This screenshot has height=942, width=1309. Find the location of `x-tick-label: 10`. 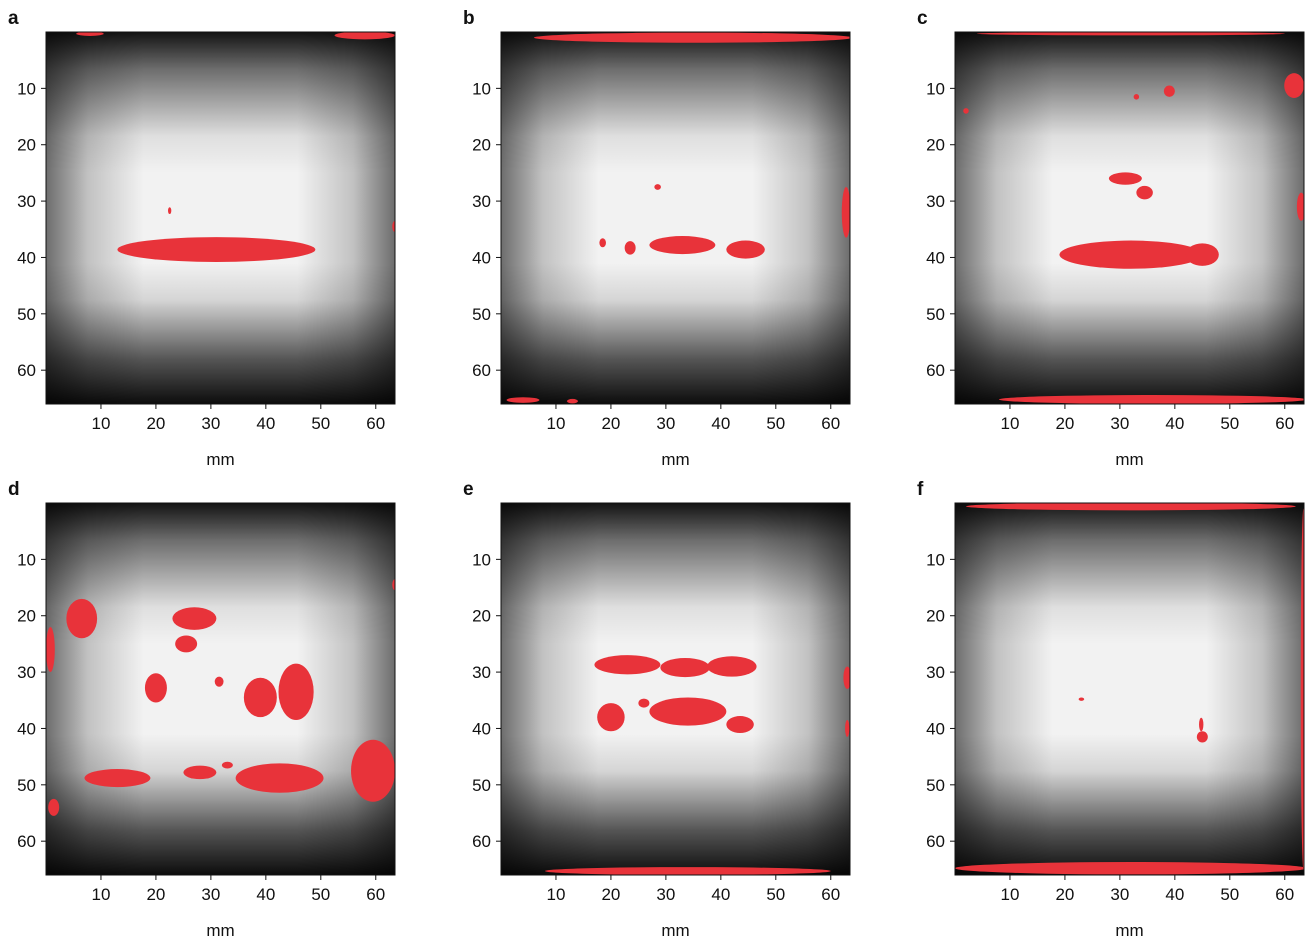

x-tick-label: 10 is located at coordinates (555, 423).